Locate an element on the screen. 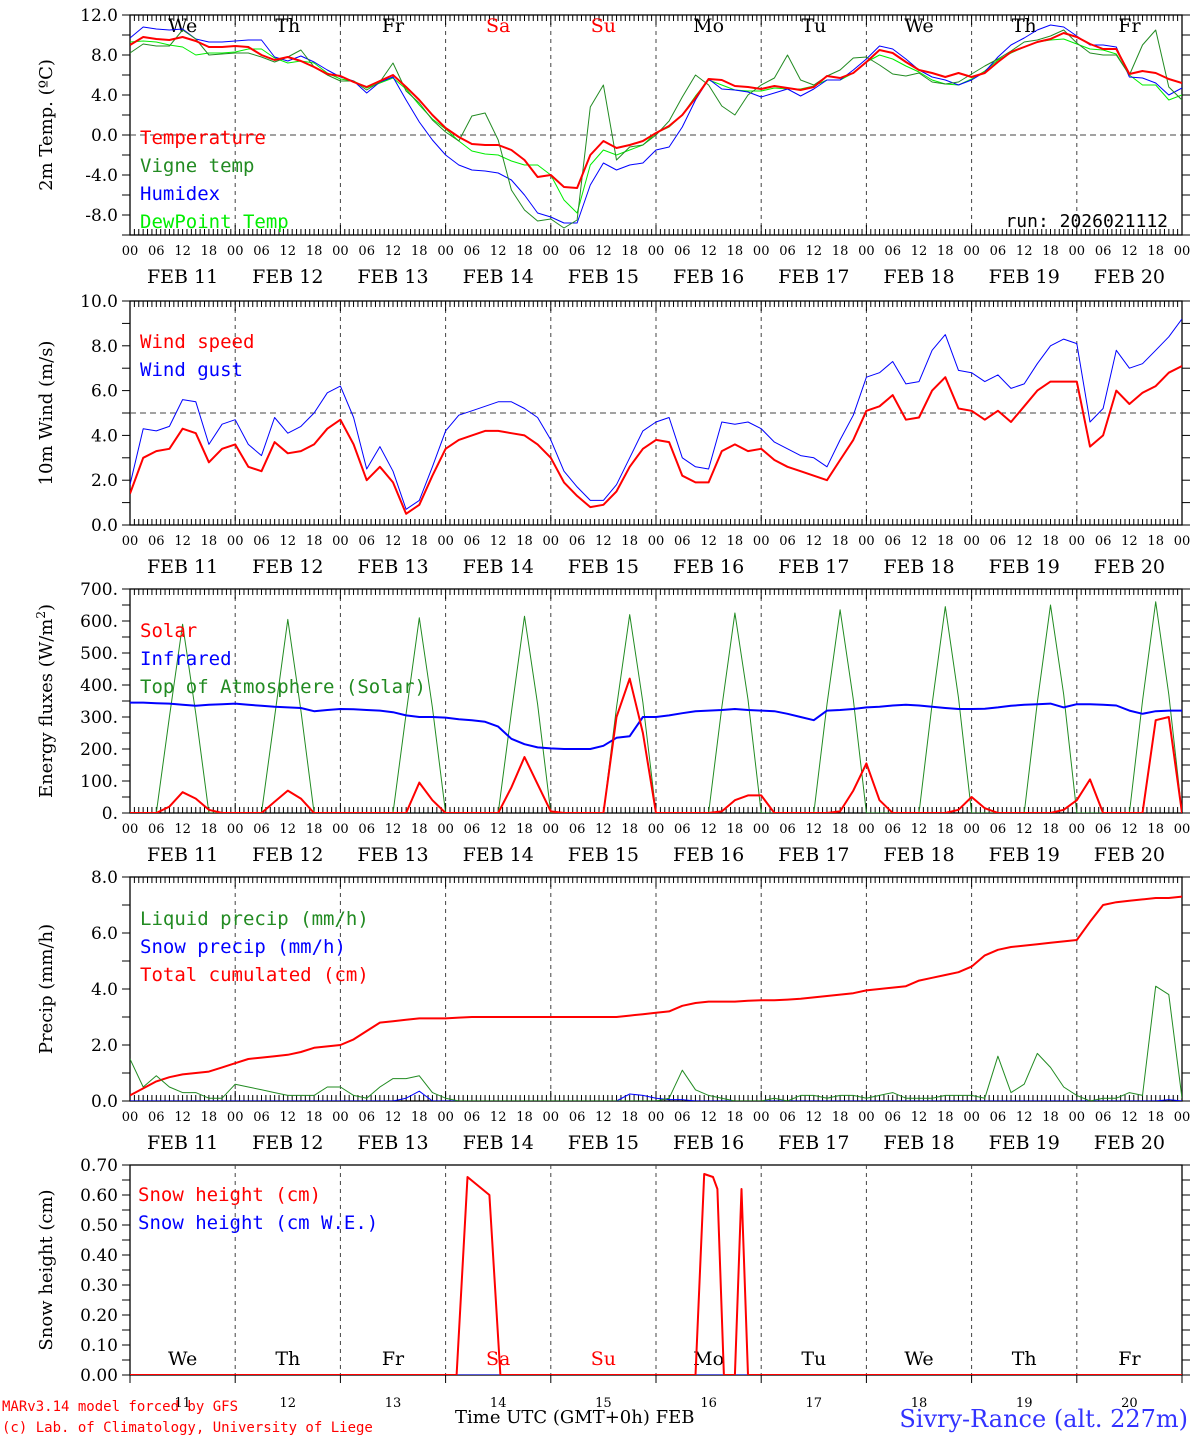 The height and width of the screenshot is (1440, 1194). series-line-humidex is located at coordinates (656, 124).